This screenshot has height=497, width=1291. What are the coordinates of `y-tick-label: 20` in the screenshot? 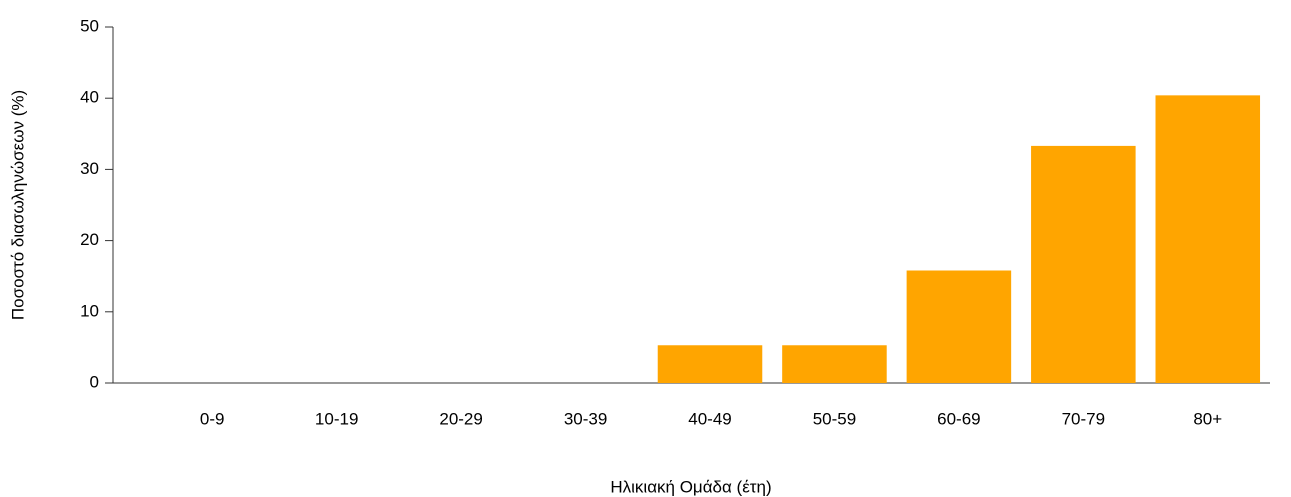 It's located at (89, 239).